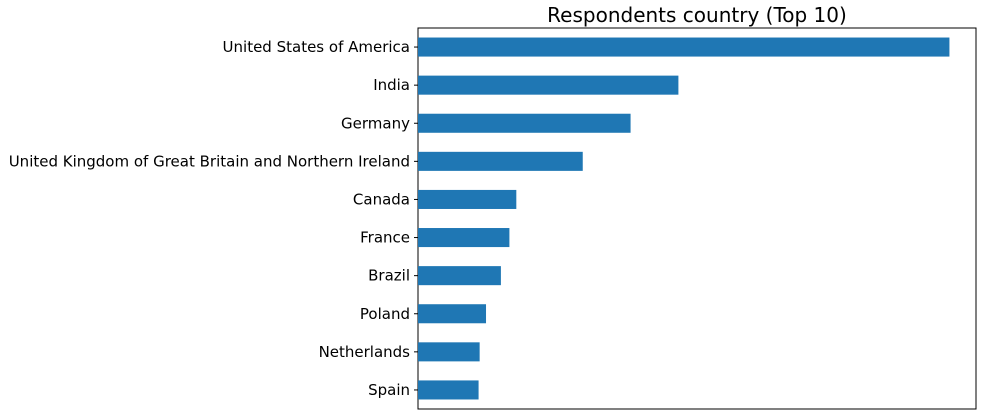  I want to click on bar-brazil, so click(459, 276).